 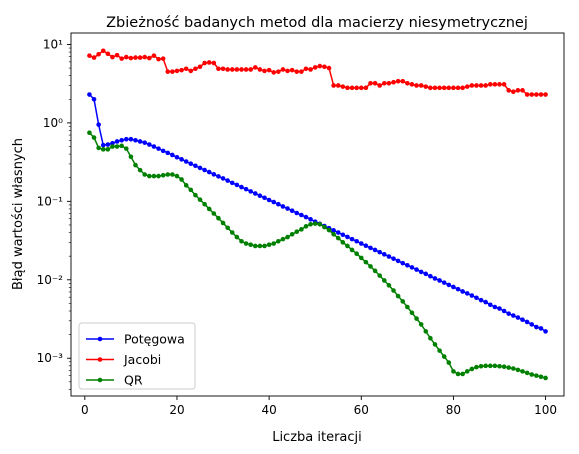 What do you see at coordinates (268, 410) in the screenshot?
I see `x-tick-label: 40` at bounding box center [268, 410].